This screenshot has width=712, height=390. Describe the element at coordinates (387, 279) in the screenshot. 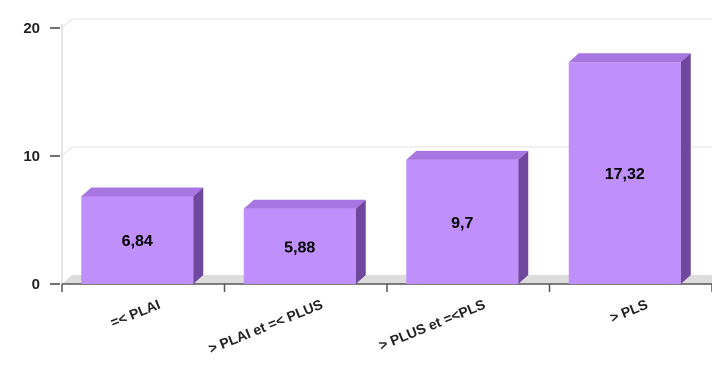

I see `chart-floor` at that location.